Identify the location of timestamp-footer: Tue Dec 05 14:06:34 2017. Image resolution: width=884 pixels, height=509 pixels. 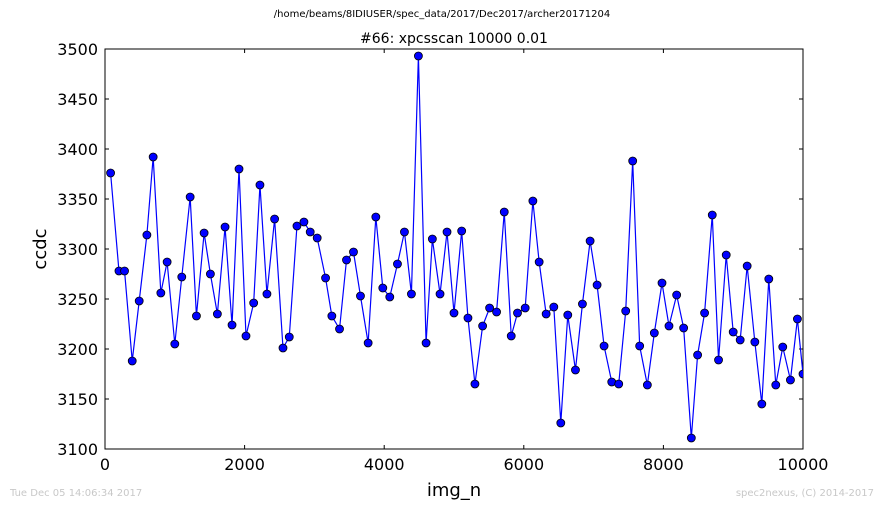
(76, 493).